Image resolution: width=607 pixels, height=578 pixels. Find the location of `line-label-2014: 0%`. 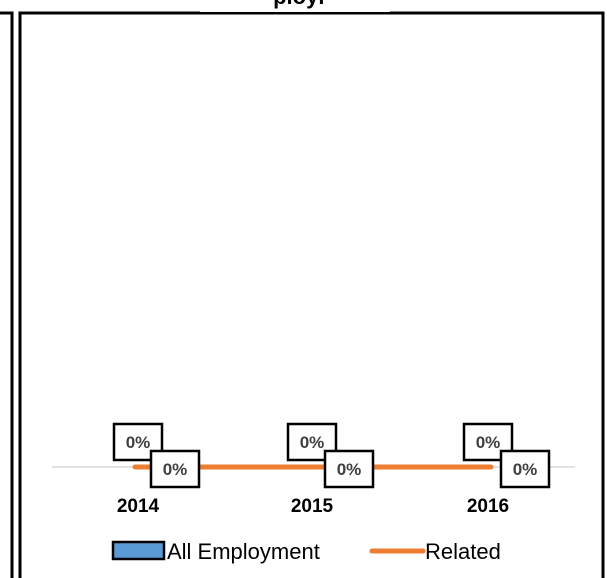

line-label-2014: 0% is located at coordinates (175, 469).